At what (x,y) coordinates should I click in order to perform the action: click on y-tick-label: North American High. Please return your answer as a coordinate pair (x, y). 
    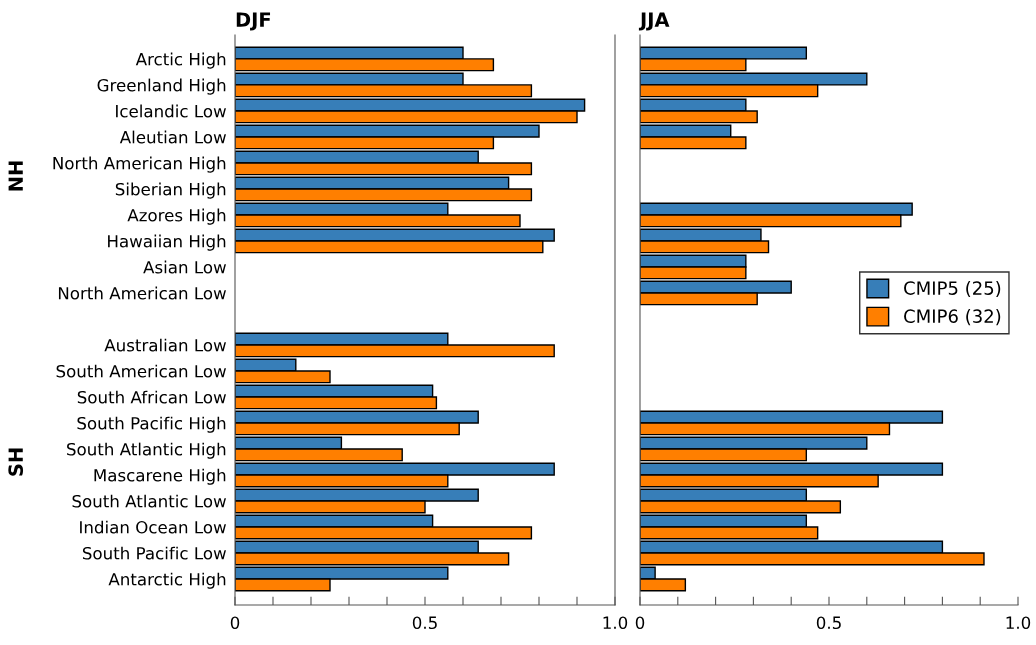
    Looking at the image, I should click on (139, 164).